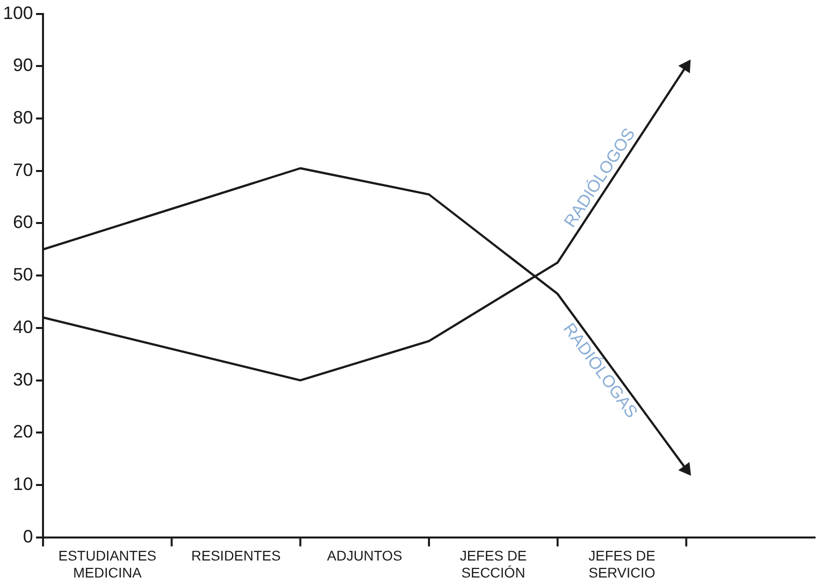  I want to click on y-tick-label: 50, so click(23, 274).